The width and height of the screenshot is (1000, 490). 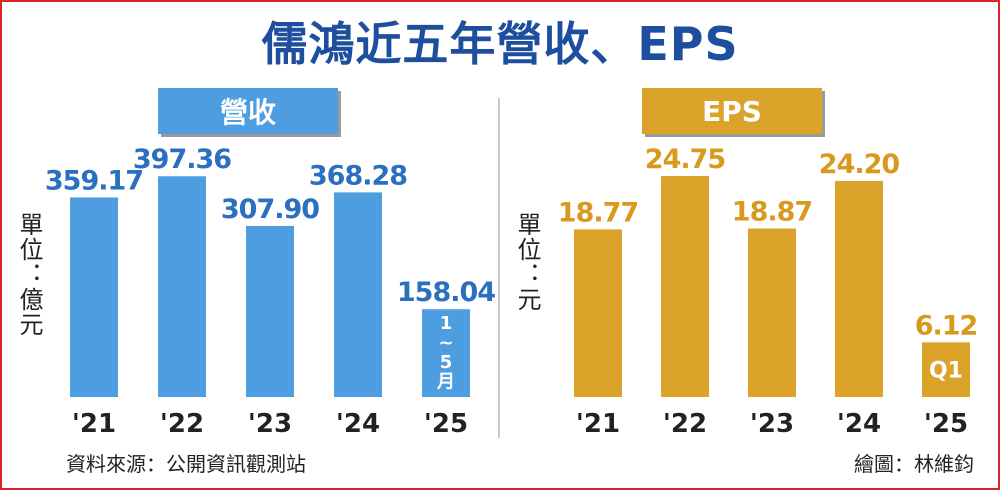 What do you see at coordinates (772, 424) in the screenshot?
I see `eps-category-label-2: '23` at bounding box center [772, 424].